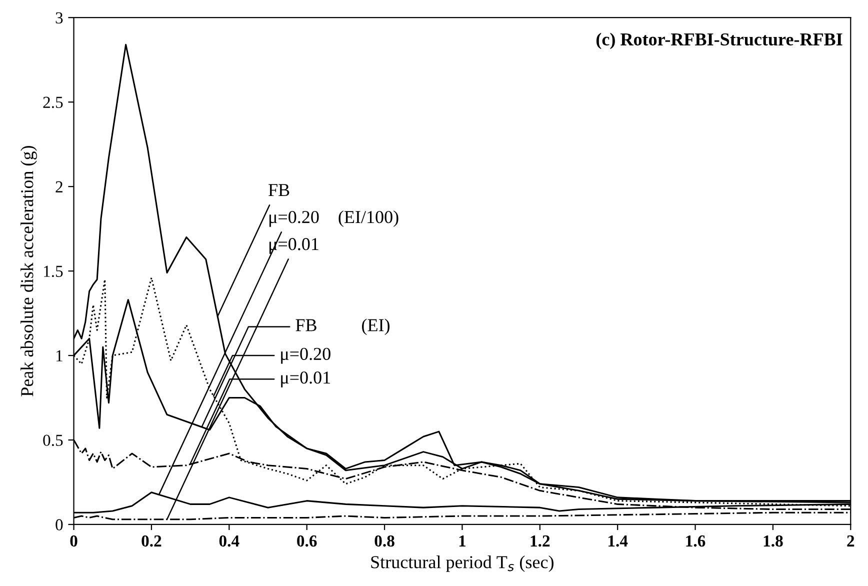 This screenshot has width=868, height=586. I want to click on y-tick-label: 1, so click(59, 356).